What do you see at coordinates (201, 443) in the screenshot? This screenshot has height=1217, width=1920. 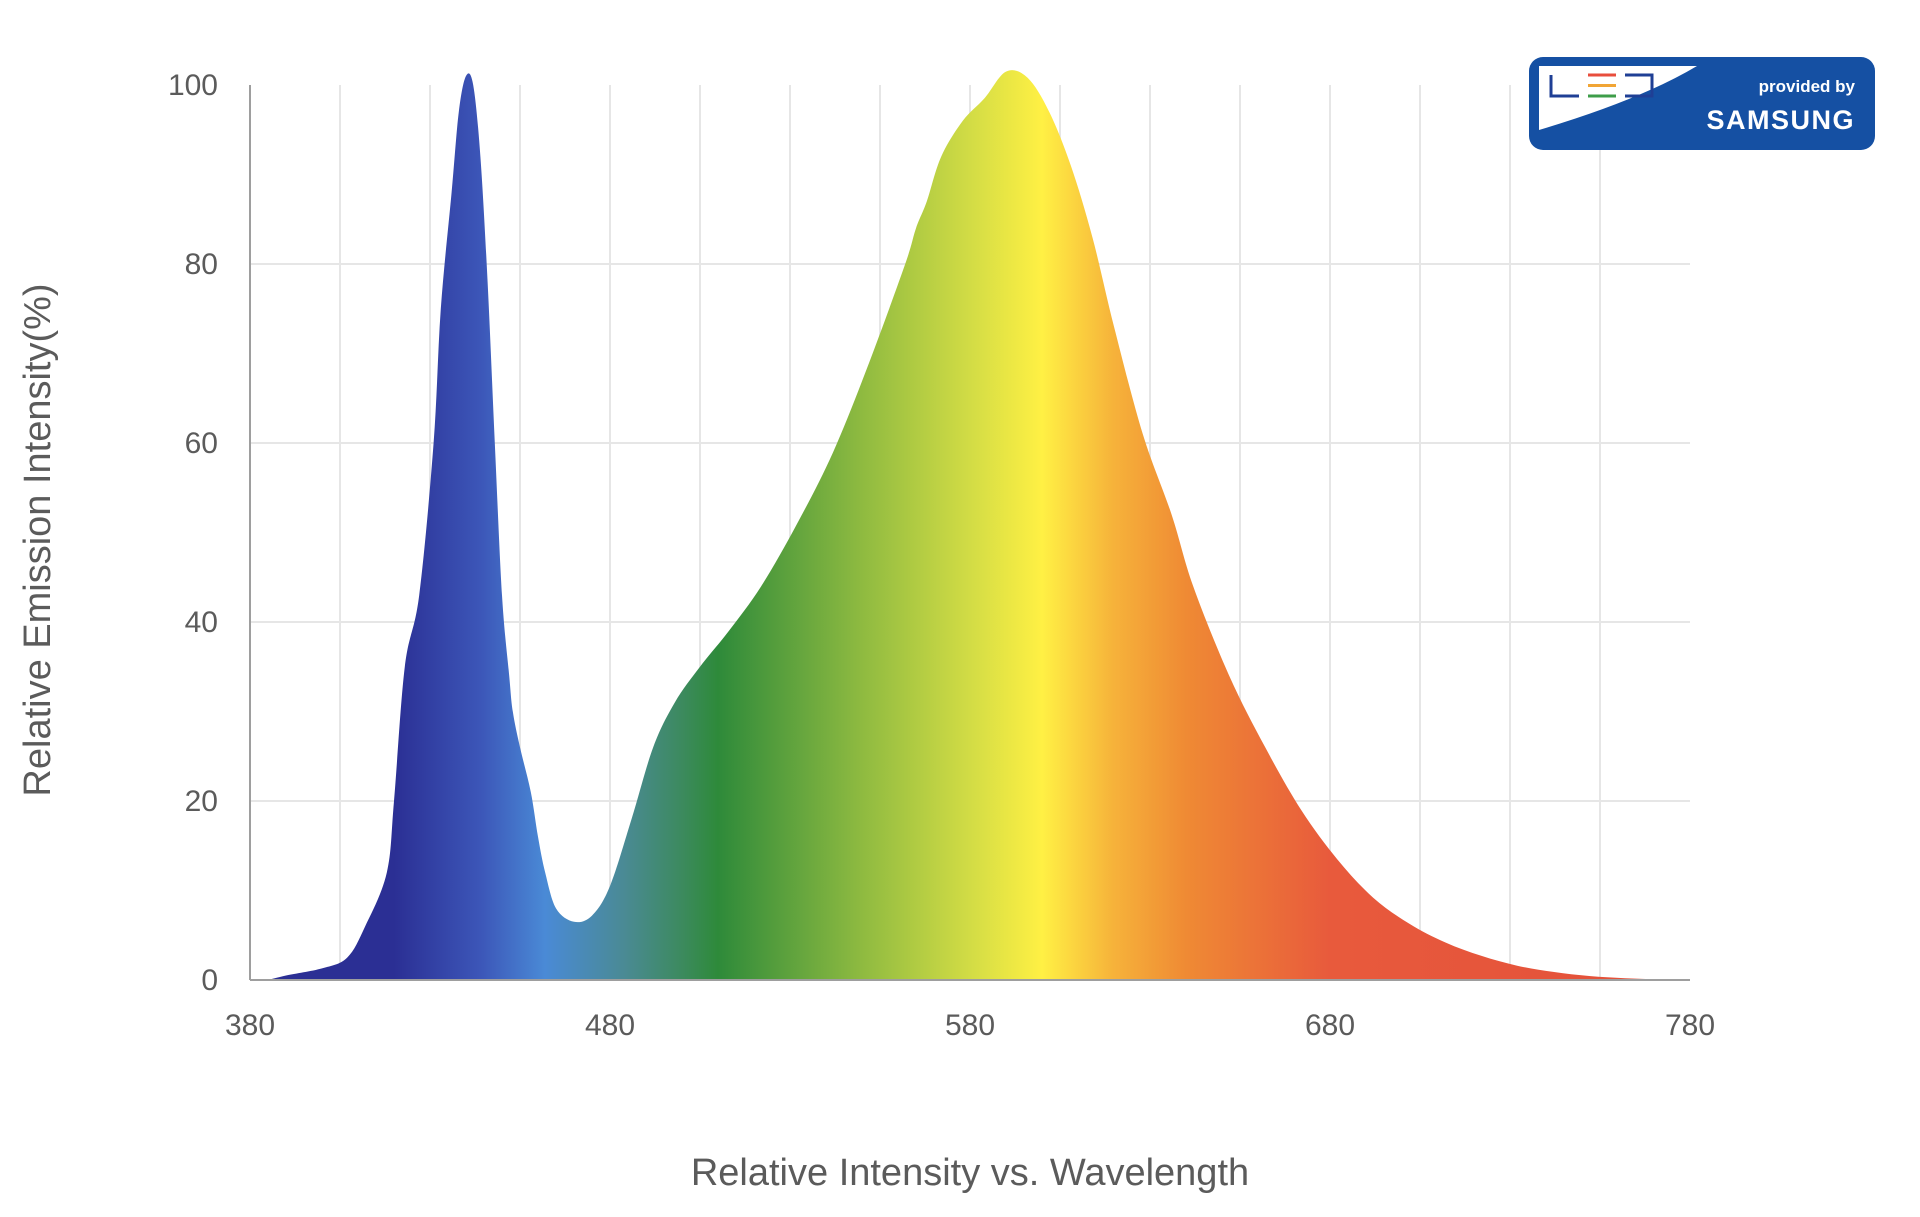 I see `y-tick-label: 60` at bounding box center [201, 443].